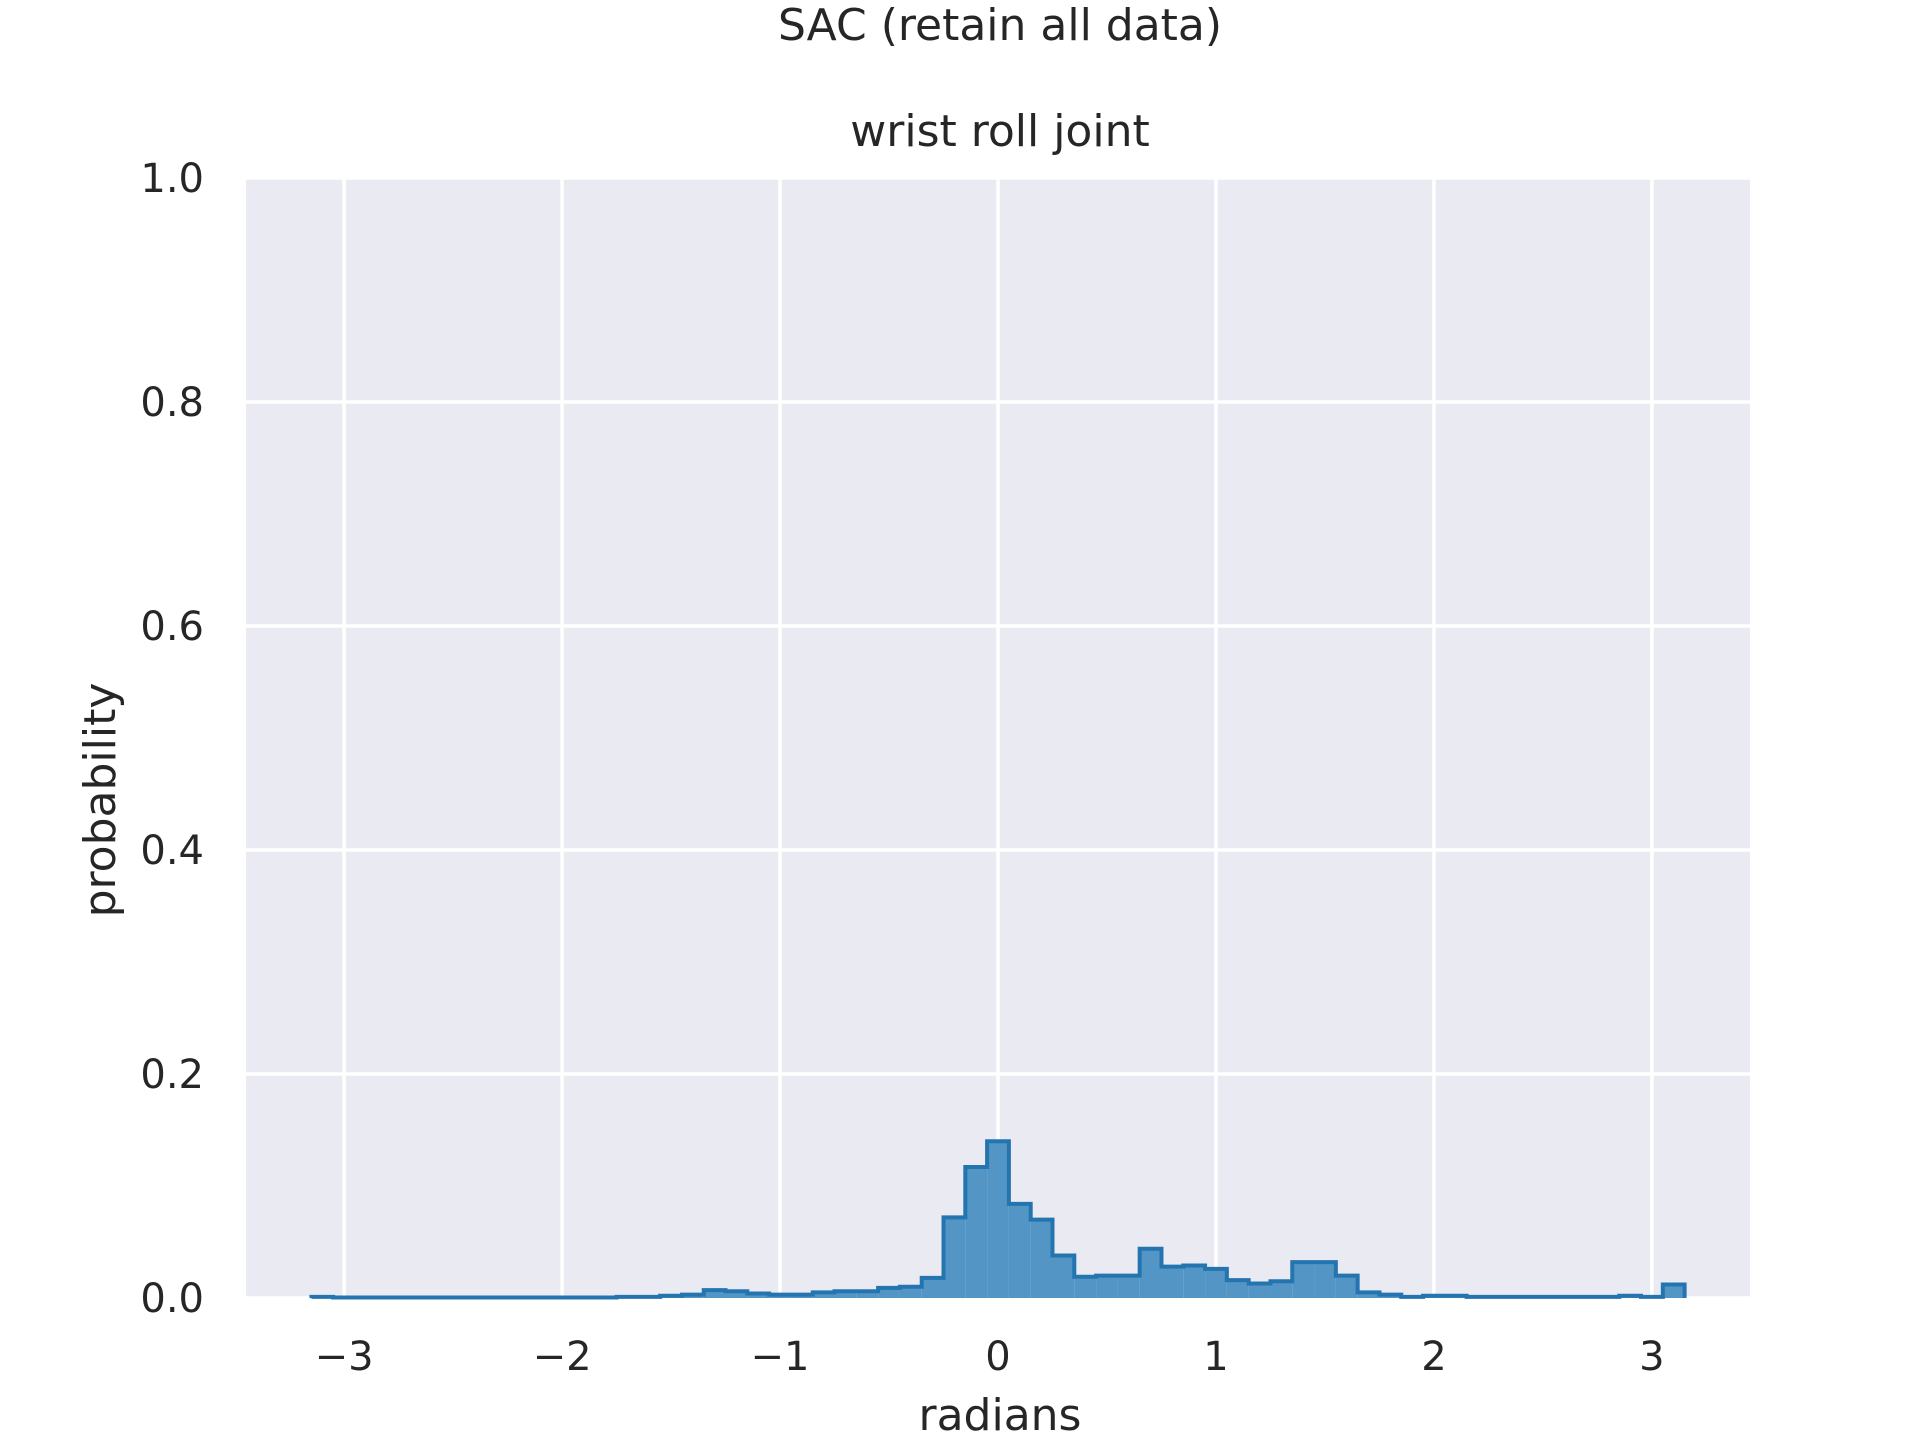 The height and width of the screenshot is (1440, 1920). Describe the element at coordinates (562, 1357) in the screenshot. I see `x-tick-label: −2` at that location.